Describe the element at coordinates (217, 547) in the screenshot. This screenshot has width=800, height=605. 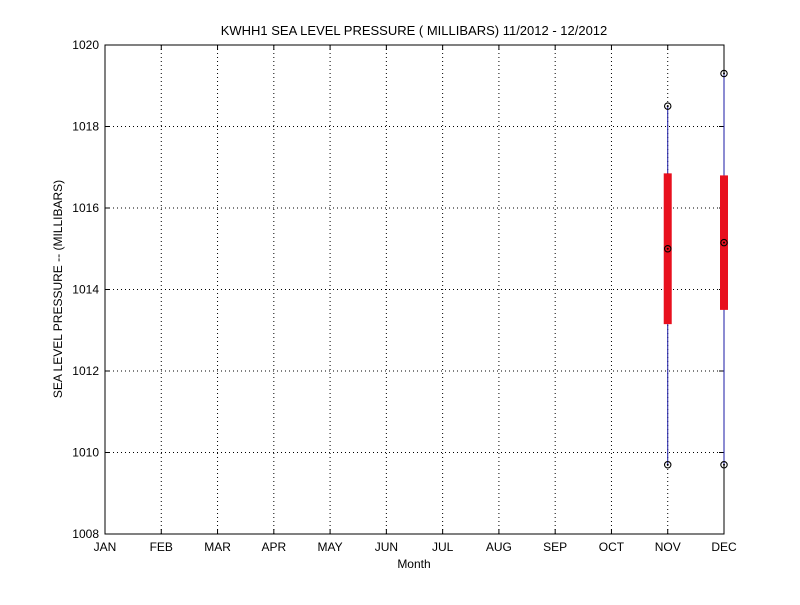
I see `x-tick-label: MAR` at that location.